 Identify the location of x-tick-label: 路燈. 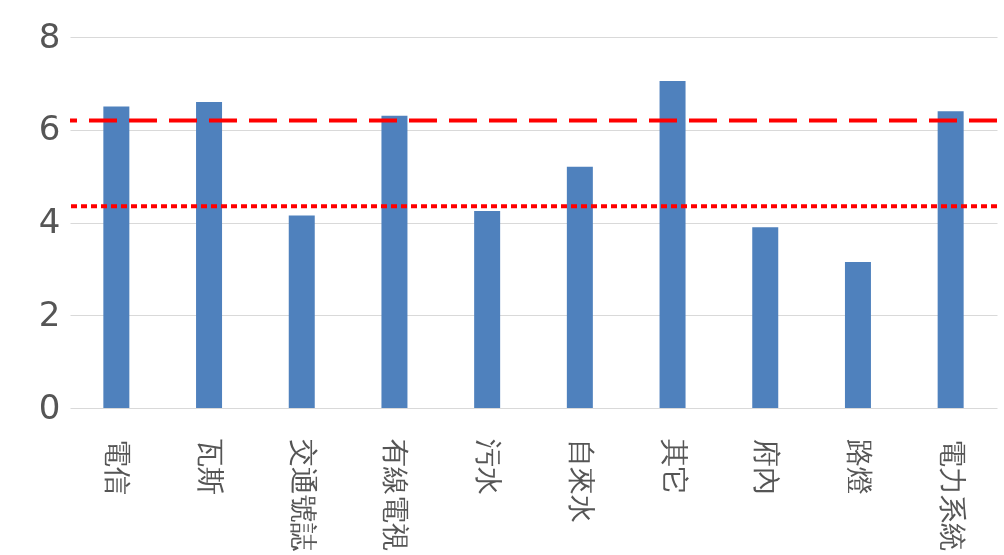
(859, 466).